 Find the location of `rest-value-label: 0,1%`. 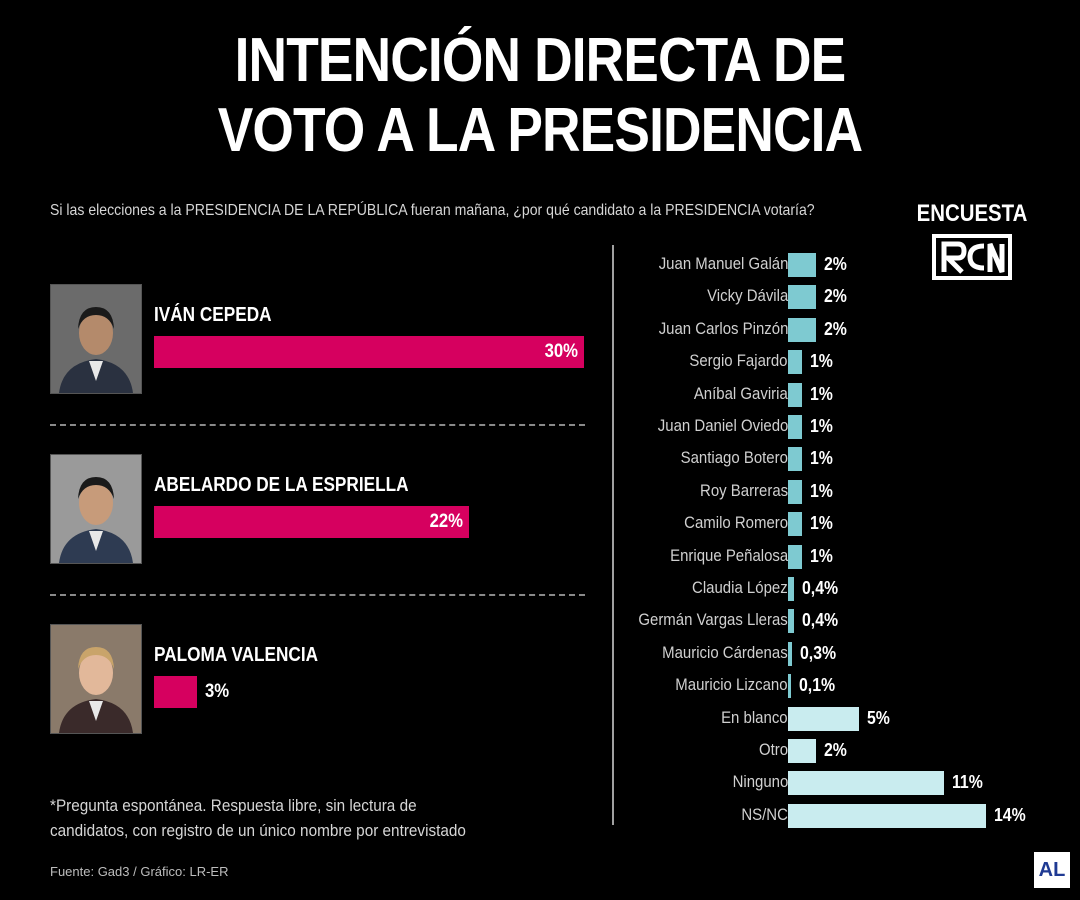

rest-value-label: 0,1% is located at coordinates (817, 685).